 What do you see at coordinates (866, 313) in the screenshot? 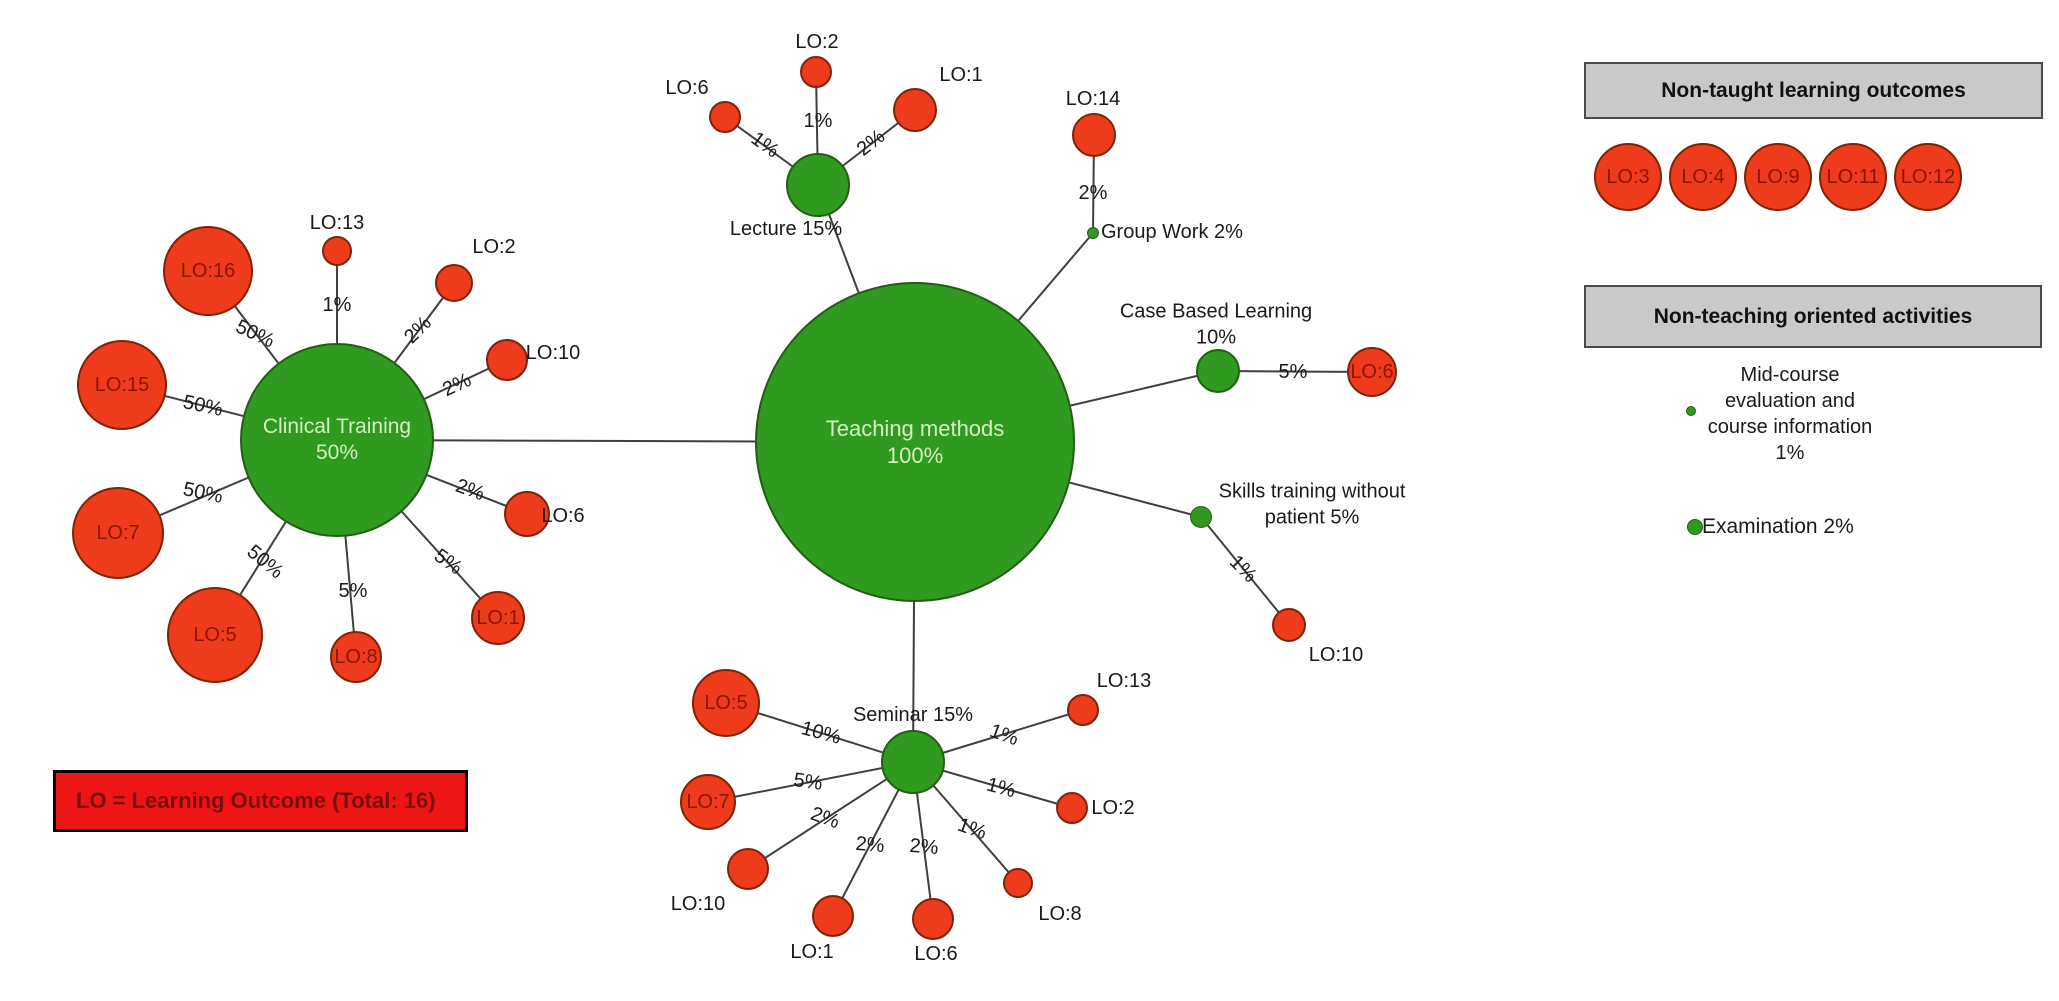
I see `edge-teaching-lecture` at bounding box center [866, 313].